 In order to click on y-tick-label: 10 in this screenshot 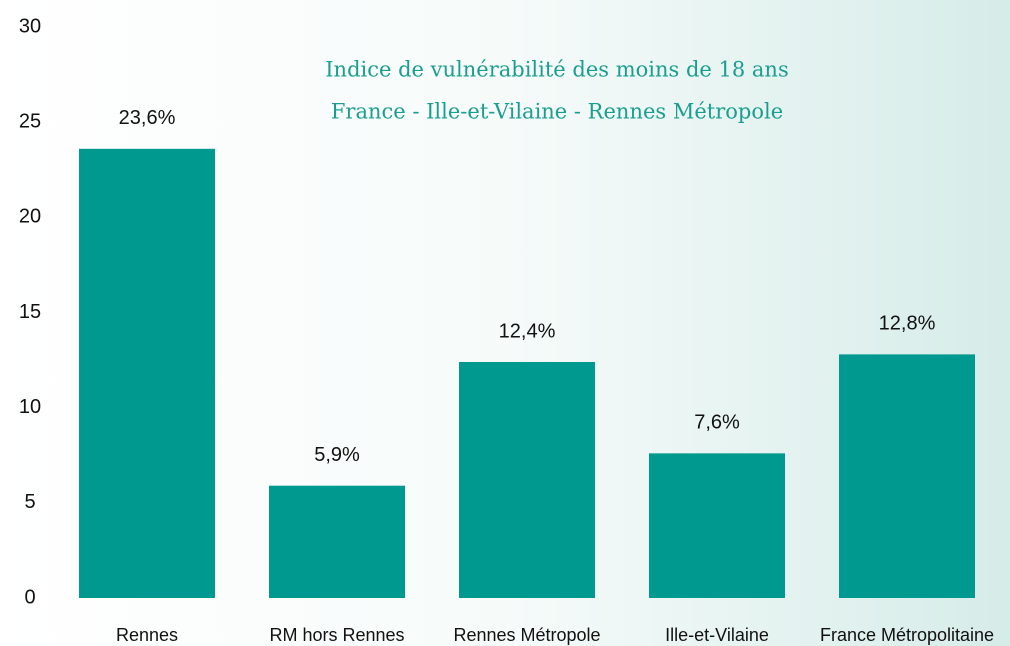, I will do `click(30, 407)`.